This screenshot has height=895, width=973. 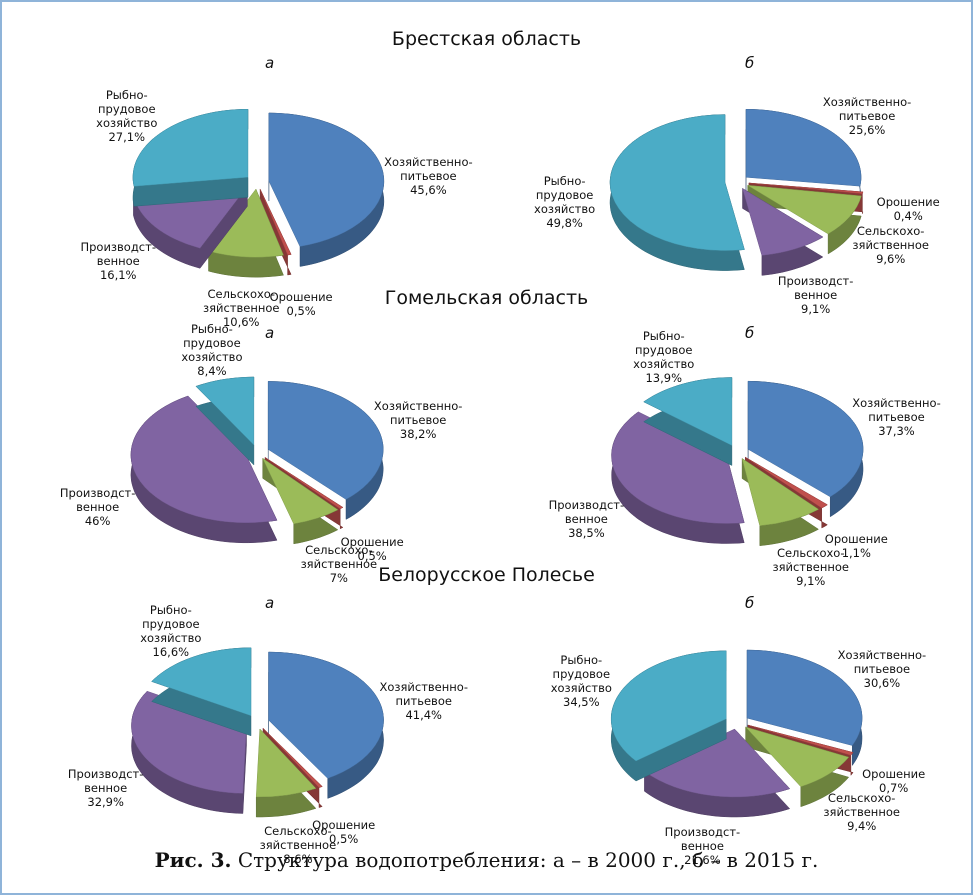 I want to click on value-label: 7%, so click(x=338, y=578).